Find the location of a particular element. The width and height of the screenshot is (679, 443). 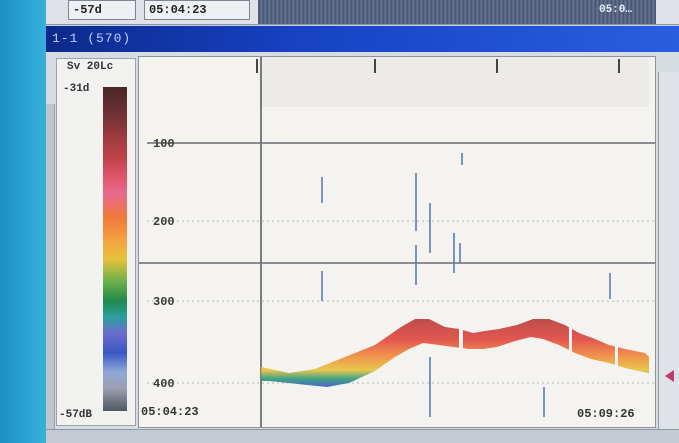

color-scale-title: Sv 20Lc is located at coordinates (90, 67).